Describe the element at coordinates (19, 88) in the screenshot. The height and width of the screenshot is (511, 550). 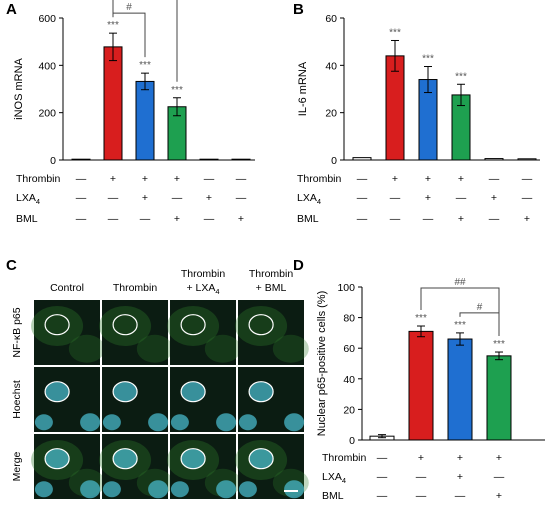
I see `y-axis-title: iNOS mRNA` at that location.